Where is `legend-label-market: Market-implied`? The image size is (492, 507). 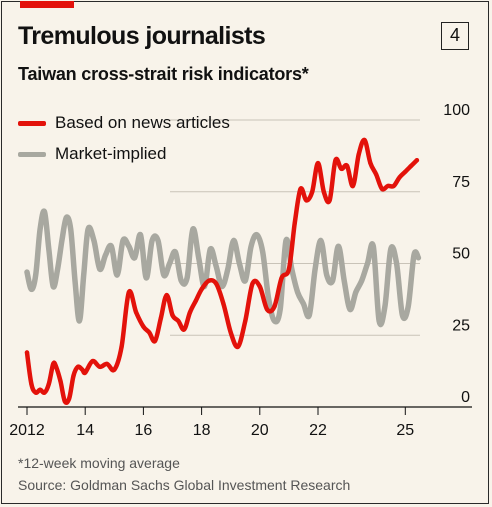
legend-label-market: Market-implied is located at coordinates (111, 153).